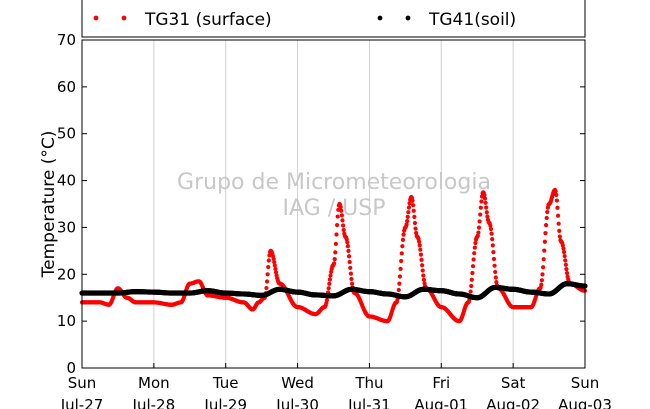  What do you see at coordinates (441, 402) in the screenshot?
I see `x-tick-label-date: Aug-01` at bounding box center [441, 402].